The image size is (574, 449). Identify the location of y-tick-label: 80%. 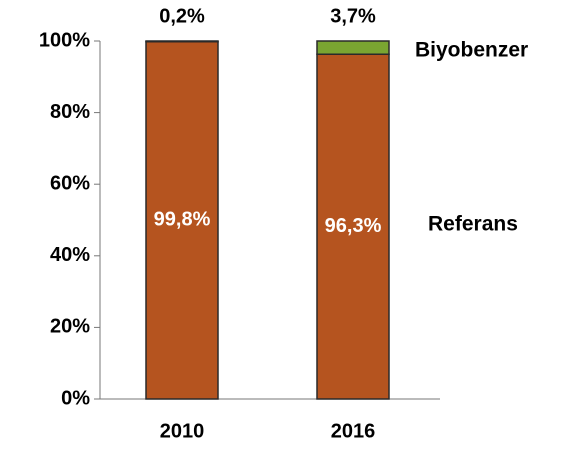
(70, 112).